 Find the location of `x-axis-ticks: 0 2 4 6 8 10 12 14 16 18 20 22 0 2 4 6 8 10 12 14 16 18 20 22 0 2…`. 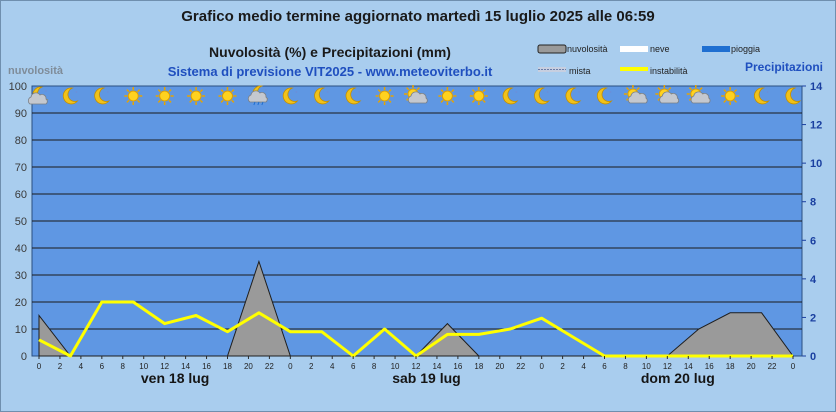

x-axis-ticks: 0 2 4 6 8 10 12 14 16 18 20 22 0 2 4 6 8 10 12 14 16 18 20 22 0 2… is located at coordinates (416, 363).